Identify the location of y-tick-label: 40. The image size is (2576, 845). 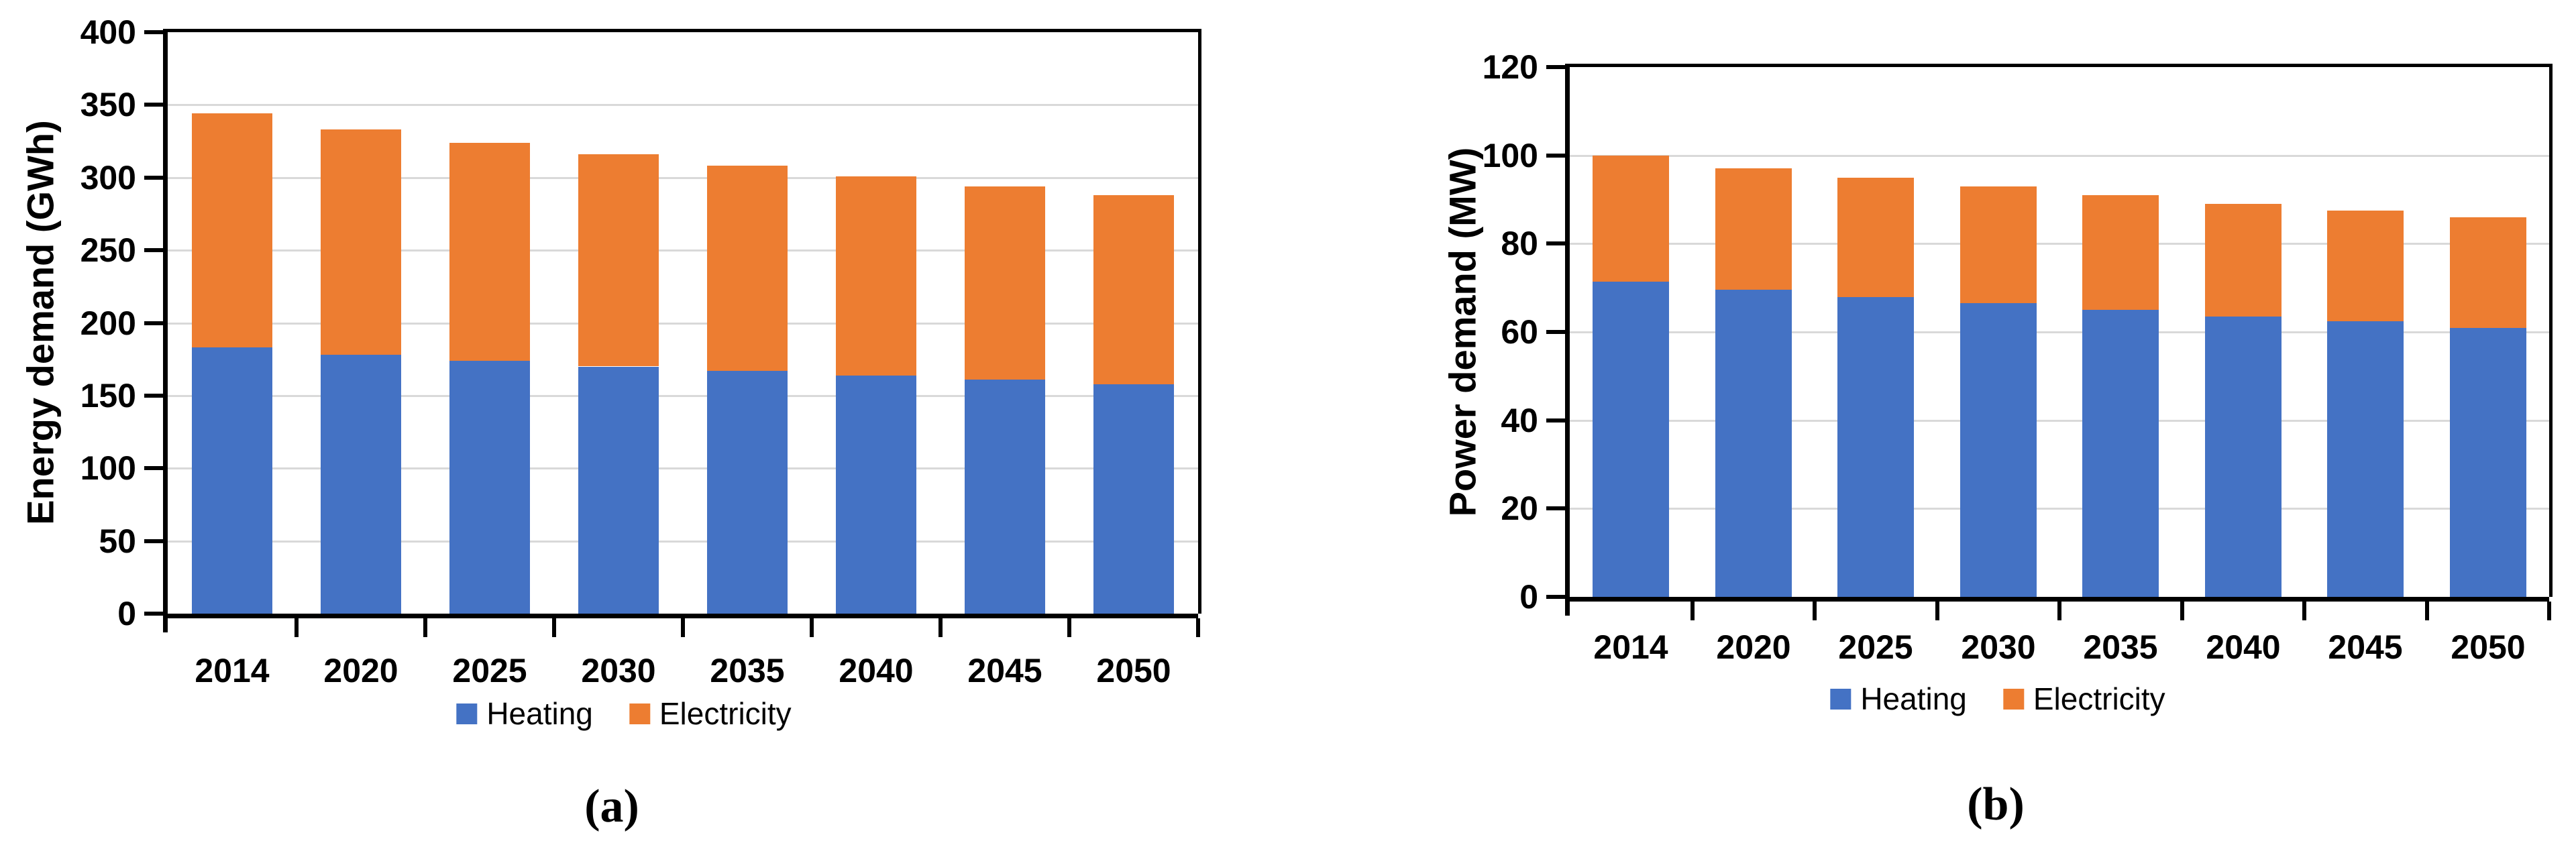
(1519, 420).